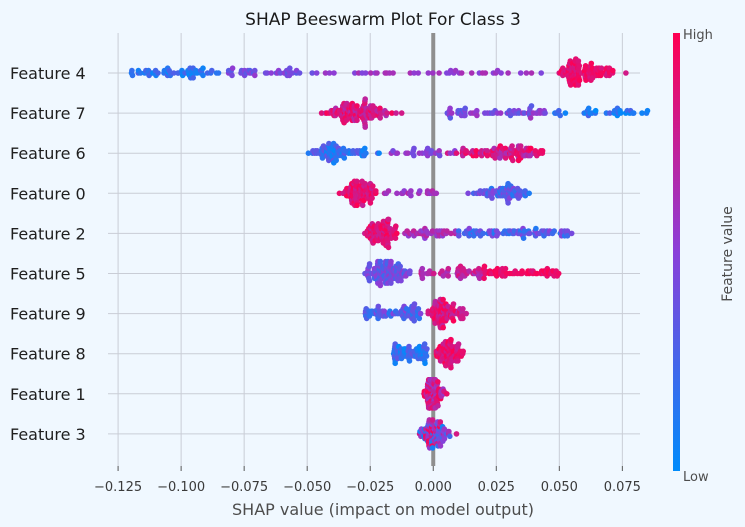 The height and width of the screenshot is (527, 745). What do you see at coordinates (496, 487) in the screenshot?
I see `x-tick-label: 0.025` at bounding box center [496, 487].